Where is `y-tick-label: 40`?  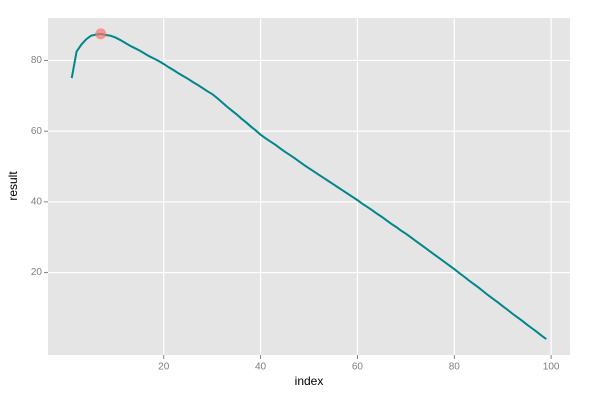
y-tick-label: 40 is located at coordinates (37, 202).